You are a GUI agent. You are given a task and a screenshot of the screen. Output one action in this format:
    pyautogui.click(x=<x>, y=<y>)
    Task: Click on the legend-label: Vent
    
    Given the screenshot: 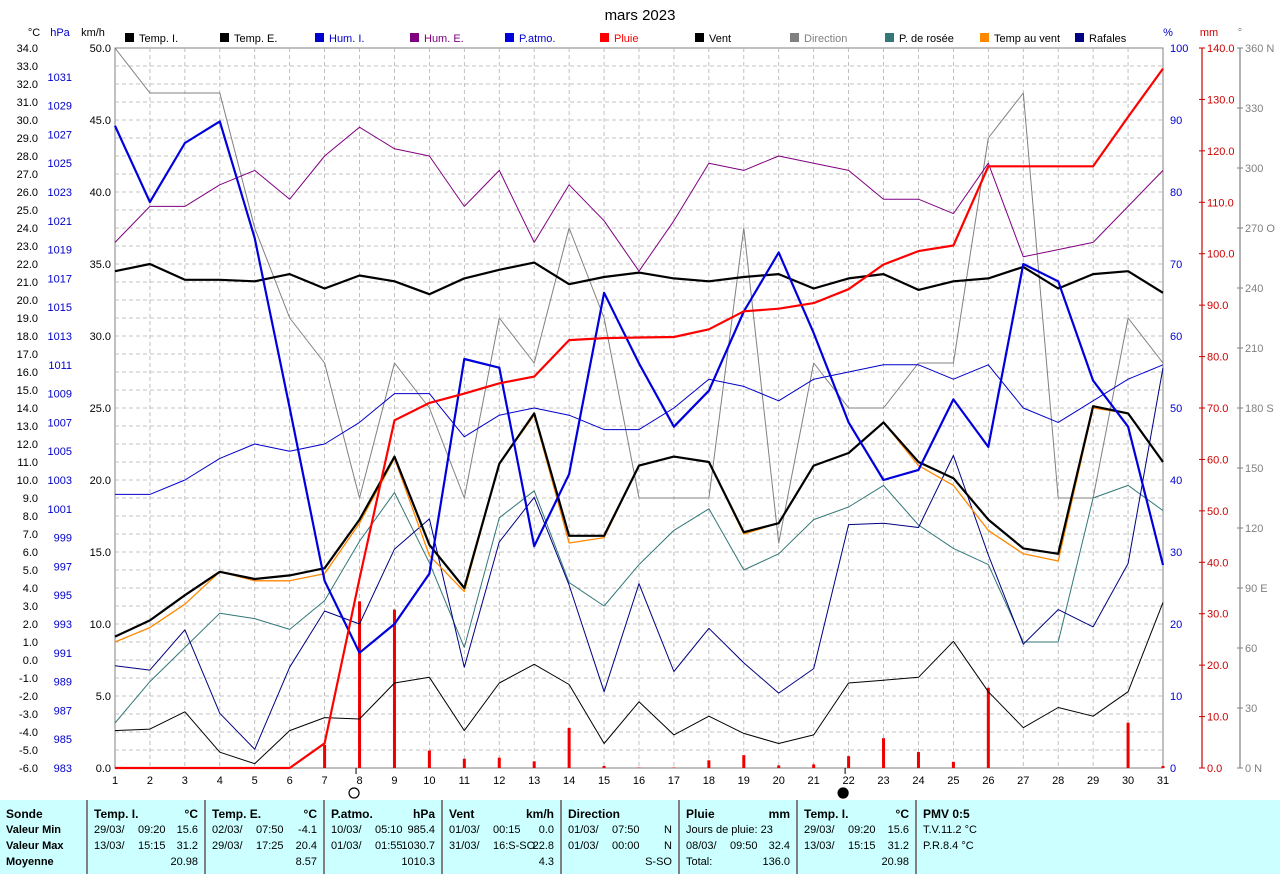 What is the action you would take?
    pyautogui.click(x=720, y=39)
    